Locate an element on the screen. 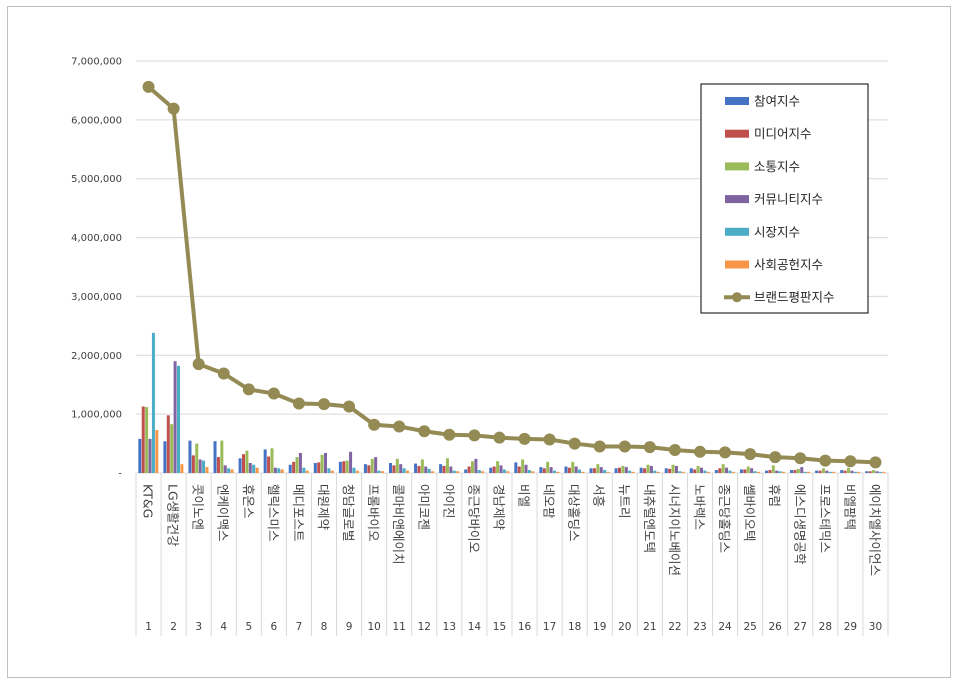 This screenshot has height=686, width=960. rank-label: 21 is located at coordinates (649, 627).